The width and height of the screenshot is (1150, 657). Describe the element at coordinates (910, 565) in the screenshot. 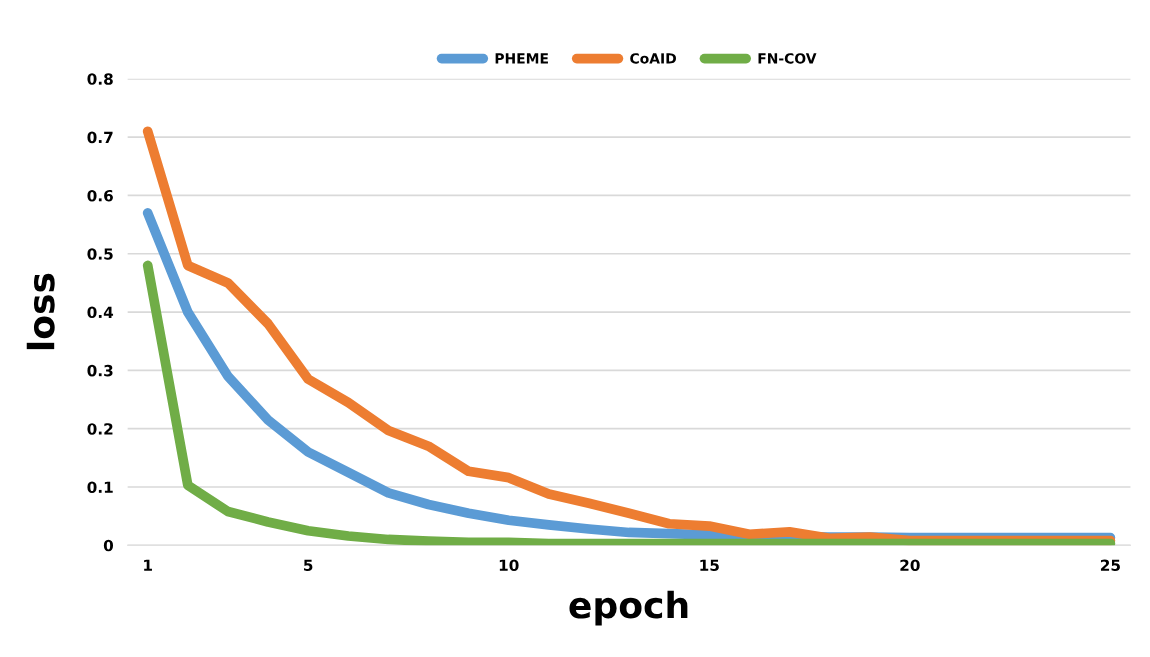

I see `x-tick-label: 20` at that location.